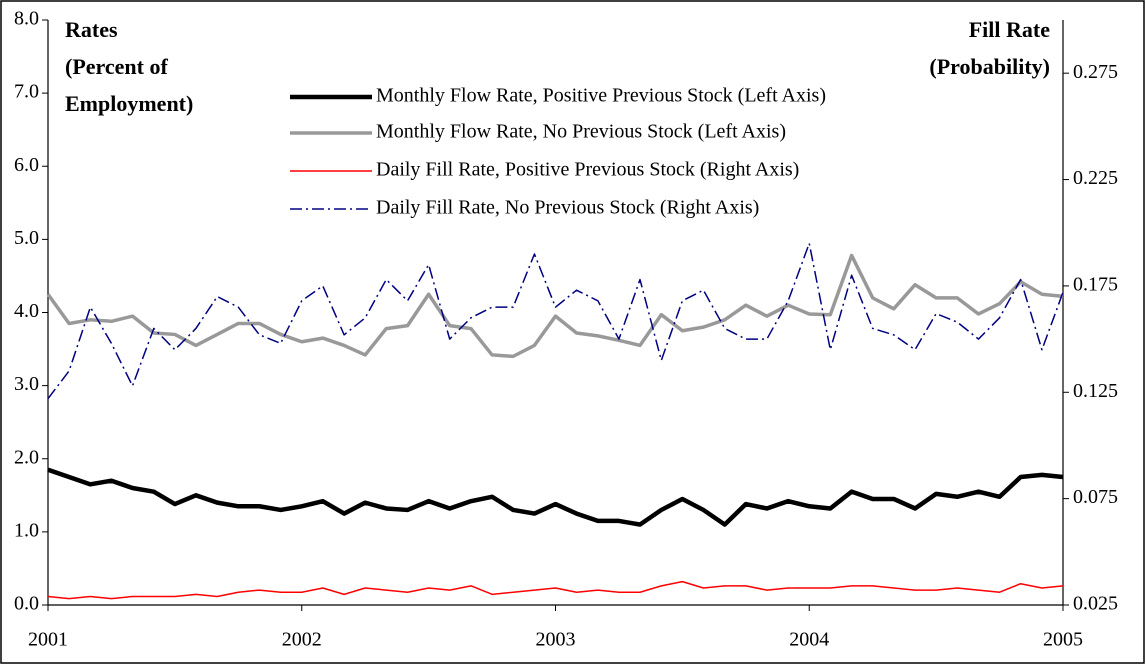 The height and width of the screenshot is (665, 1146). What do you see at coordinates (1095, 497) in the screenshot?
I see `y2-tick-label: 0.075` at bounding box center [1095, 497].